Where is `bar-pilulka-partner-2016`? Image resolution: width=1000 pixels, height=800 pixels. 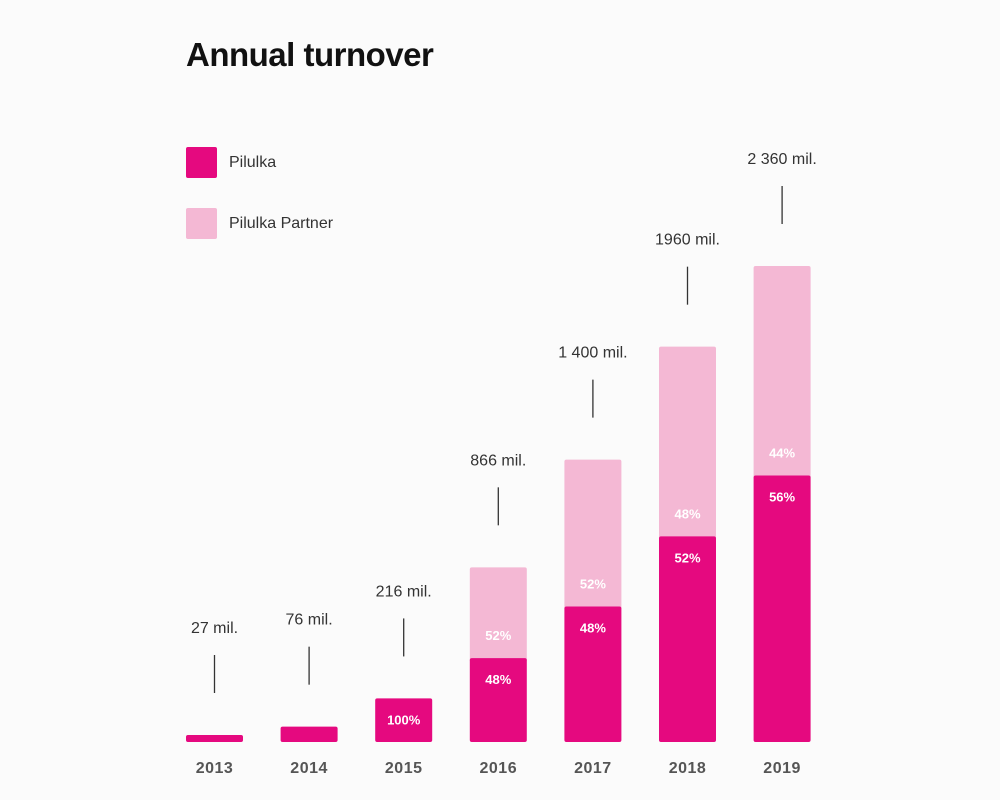
bar-pilulka-partner-2016 is located at coordinates (498, 615).